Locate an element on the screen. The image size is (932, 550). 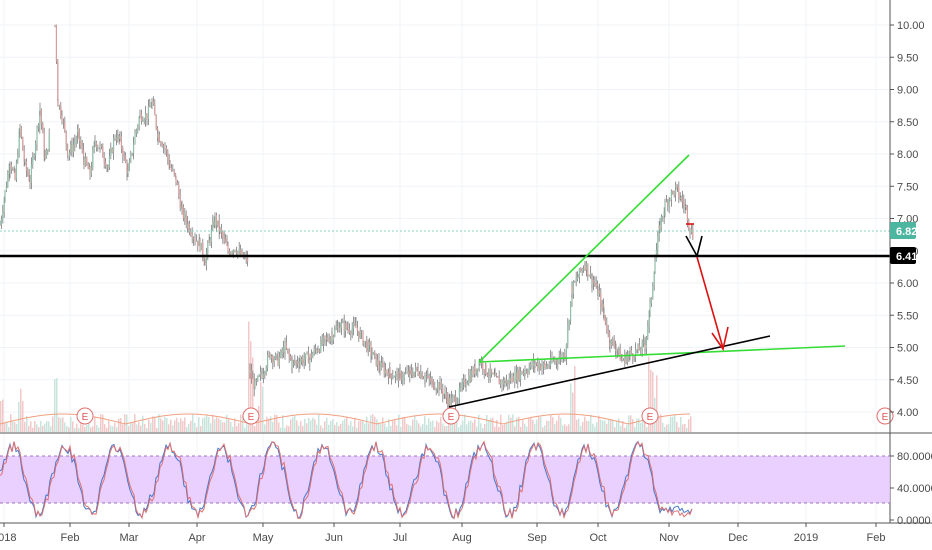
price-tick-label: 9.00 is located at coordinates (907, 91).